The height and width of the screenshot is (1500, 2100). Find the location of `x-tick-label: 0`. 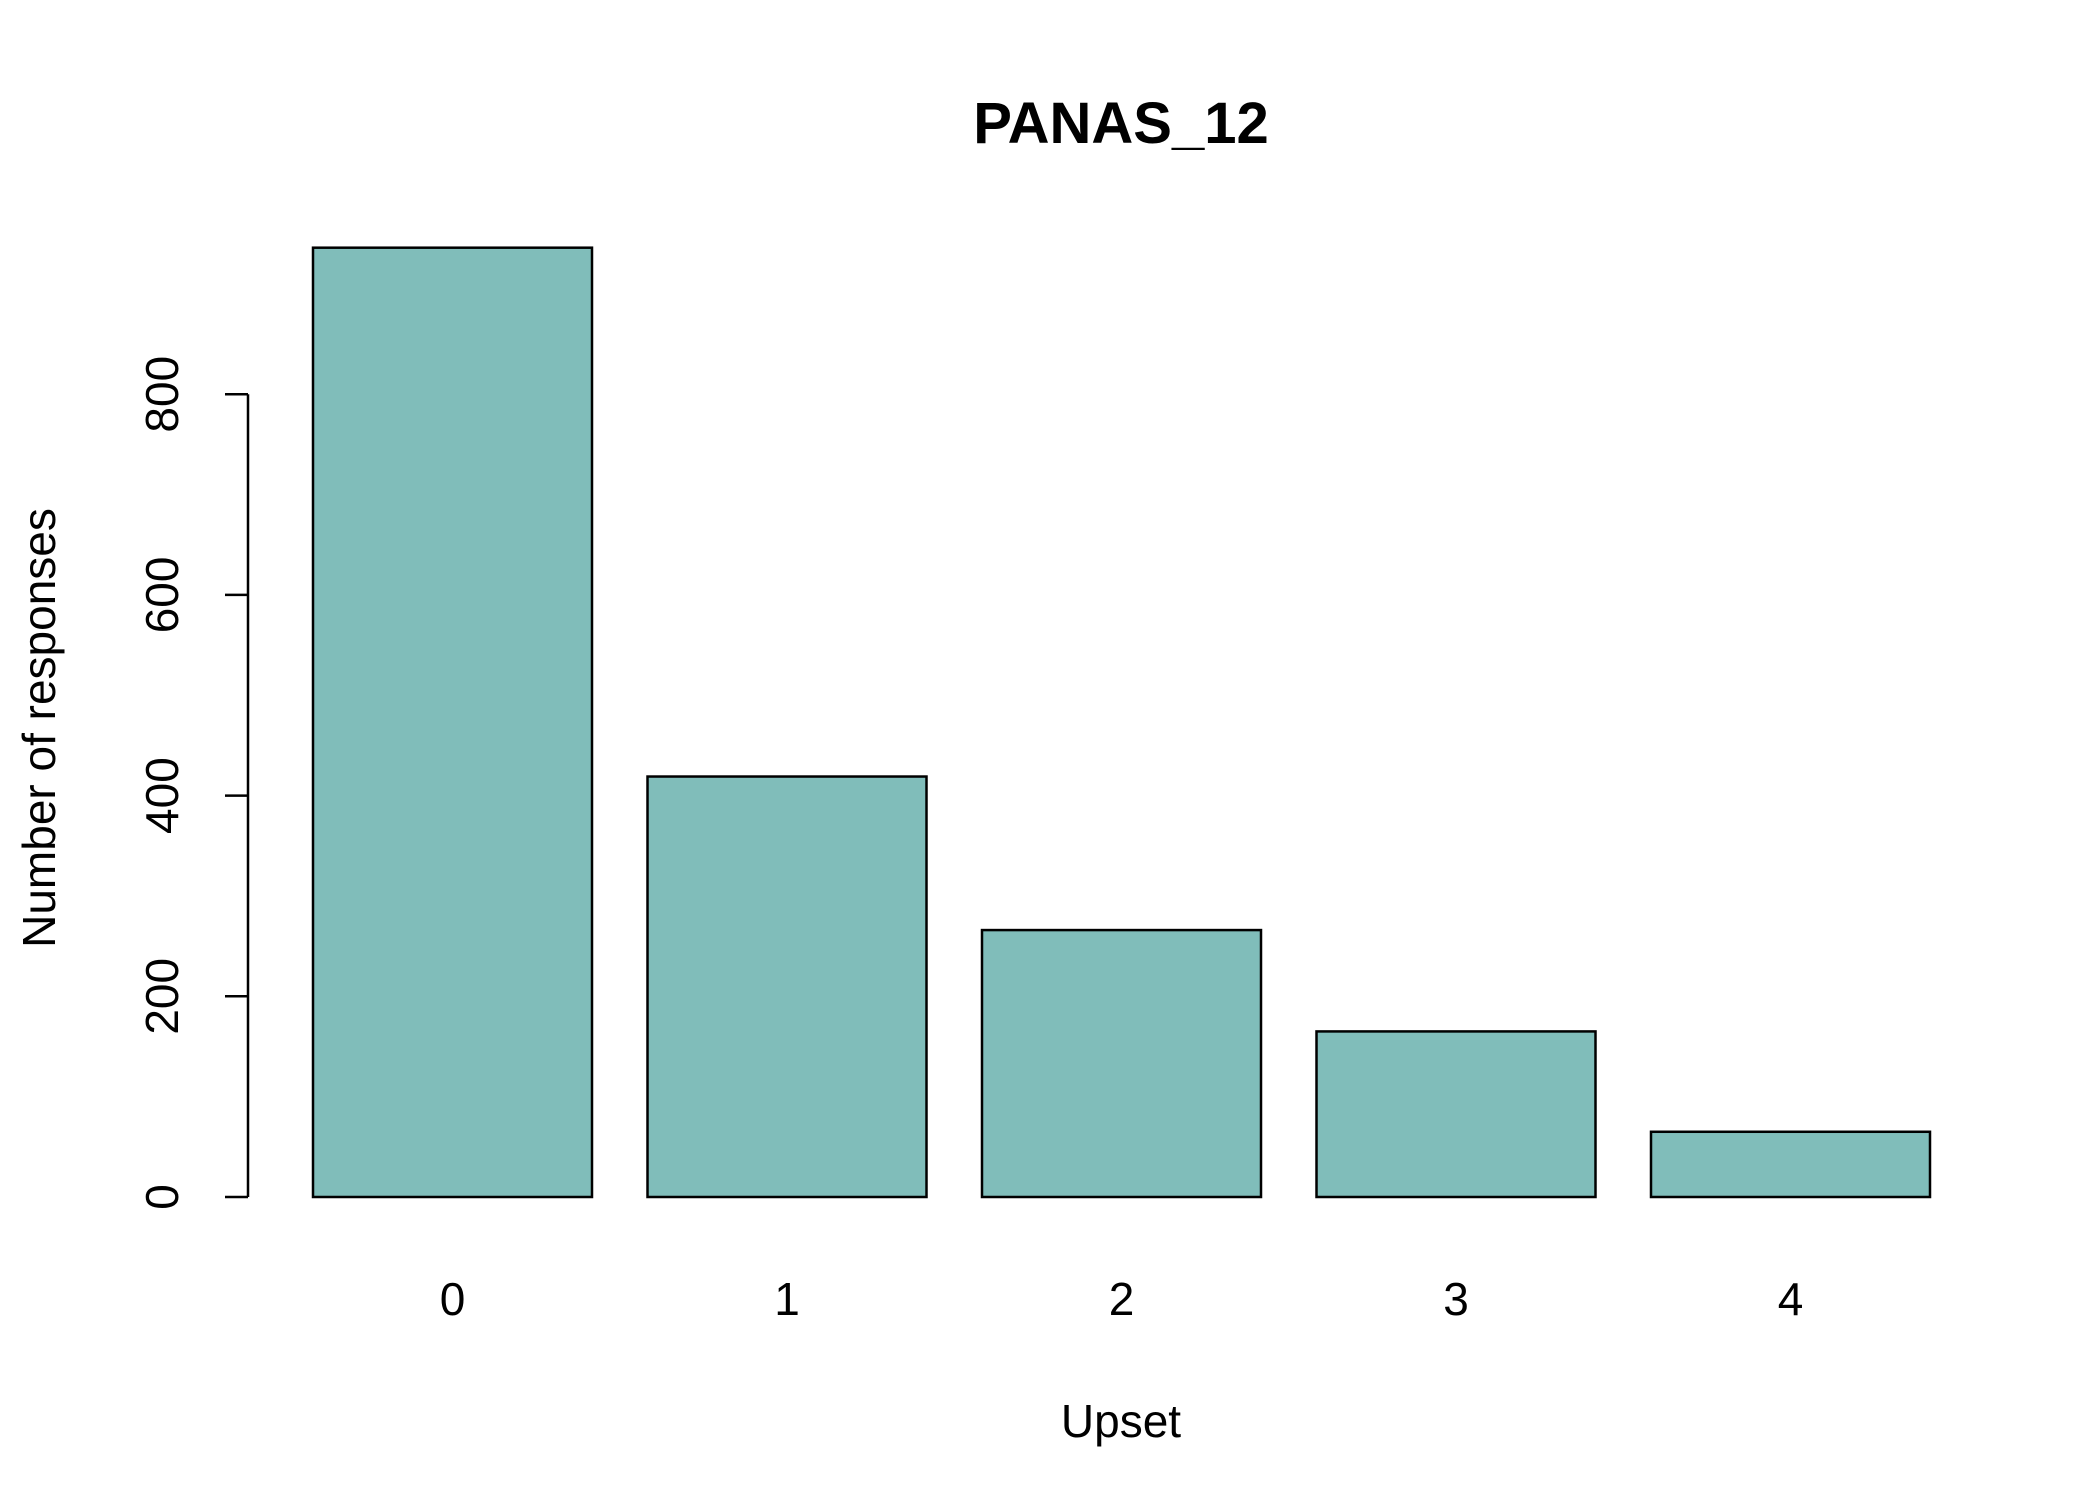

x-tick-label: 0 is located at coordinates (453, 1299).